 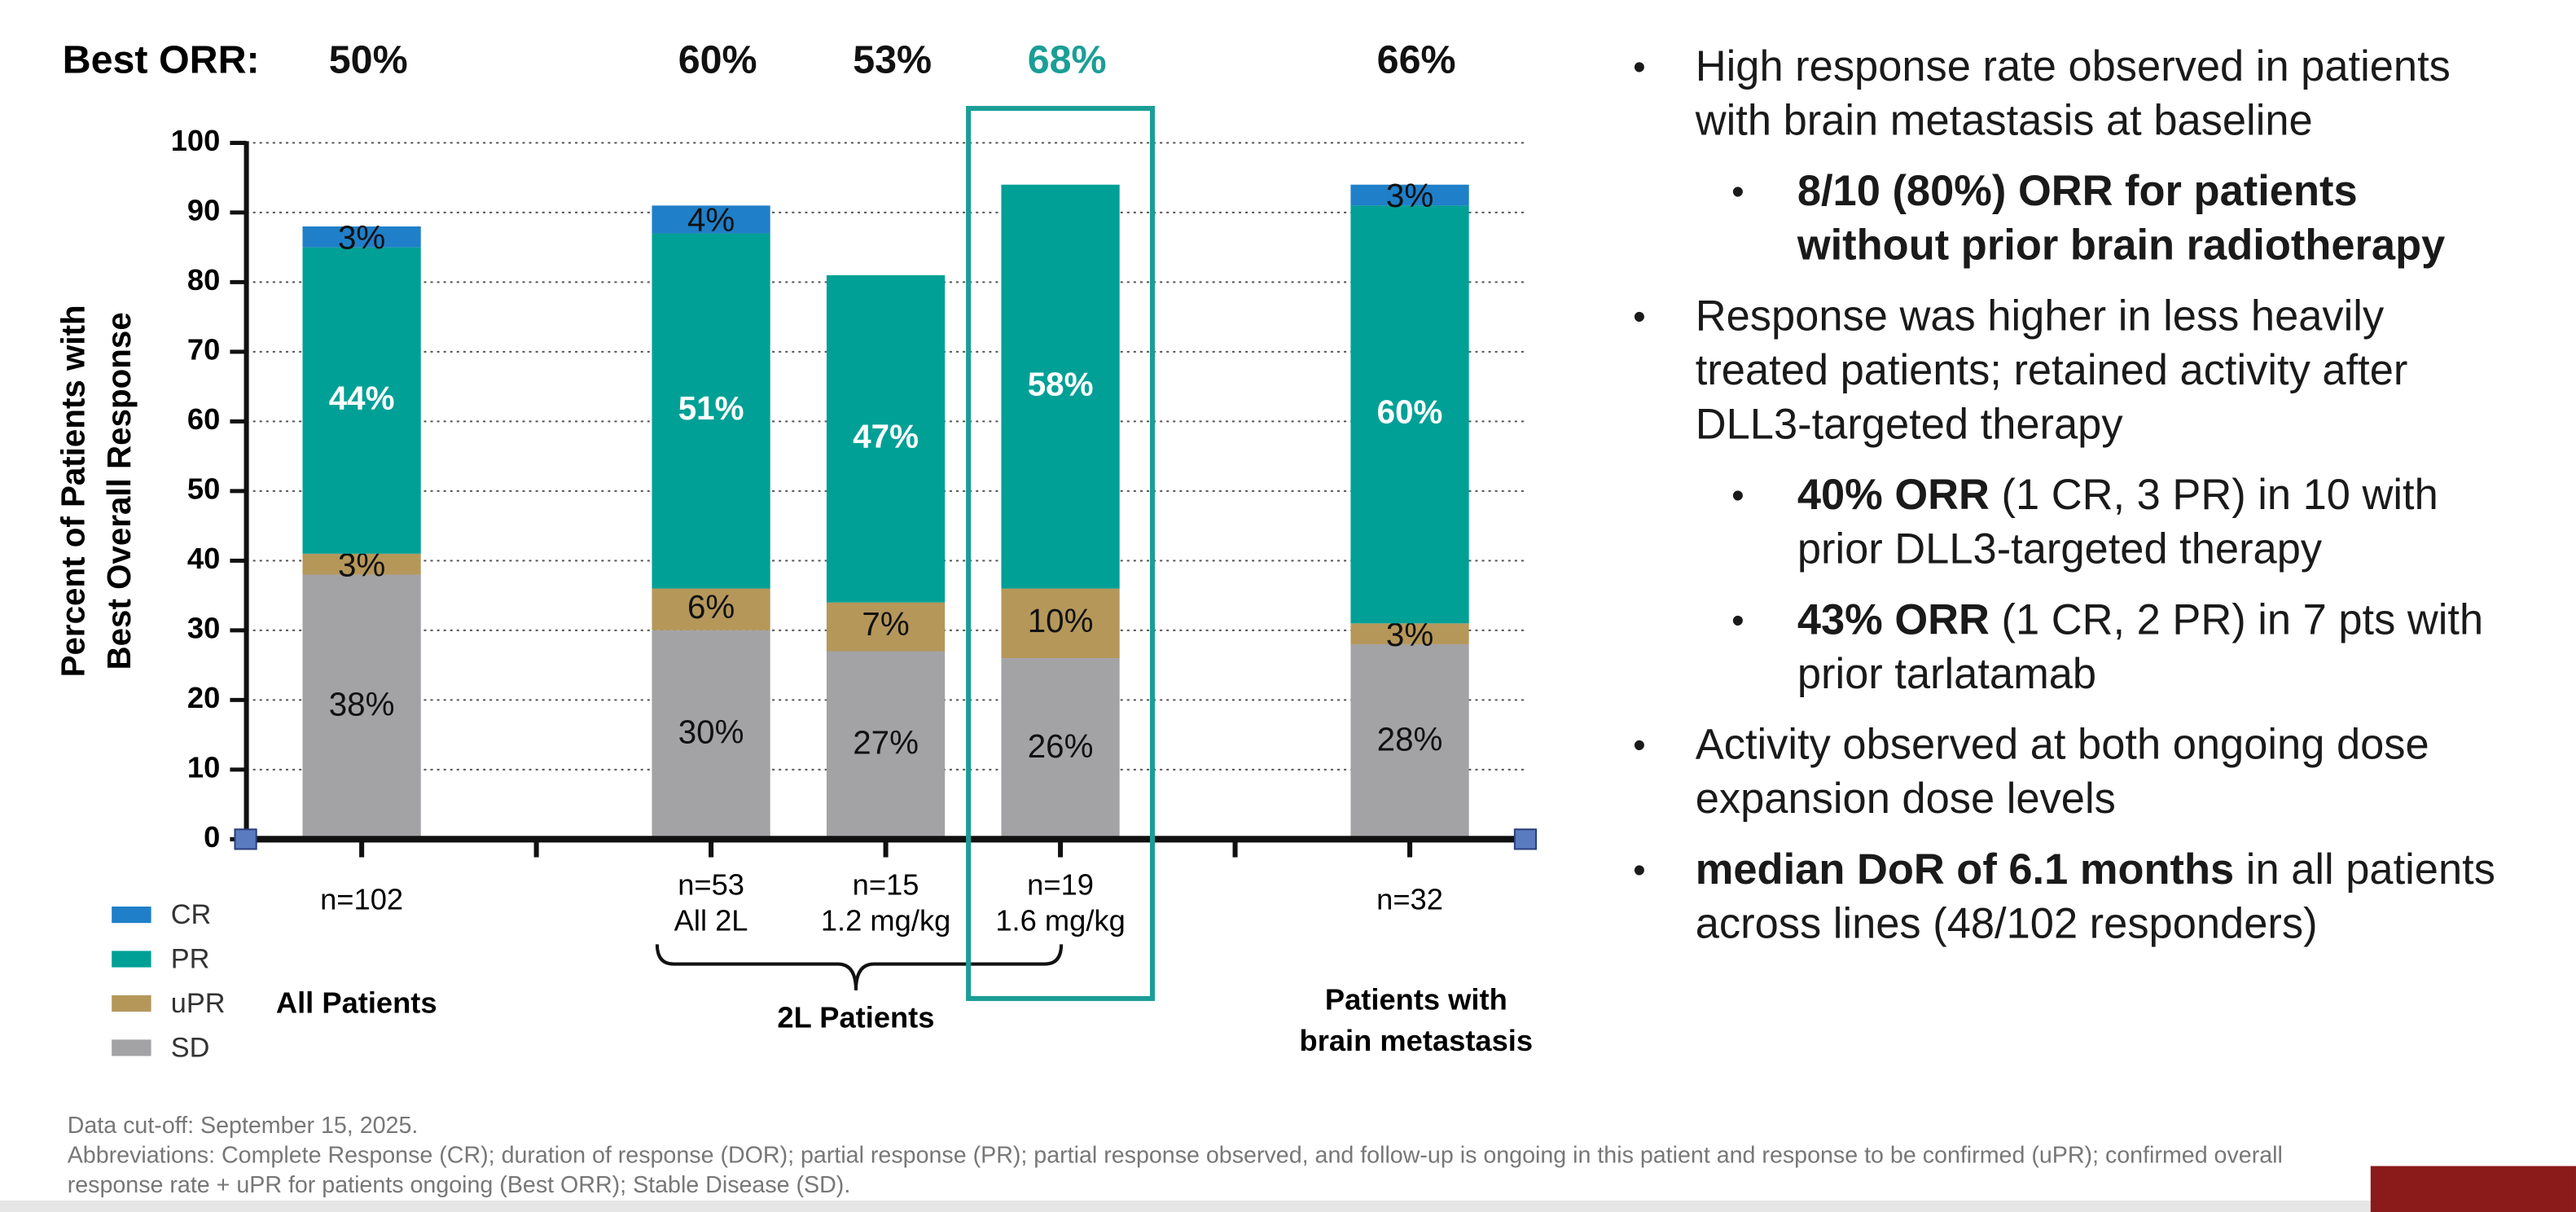 What do you see at coordinates (368, 59) in the screenshot?
I see `best-orr-value: 50%` at bounding box center [368, 59].